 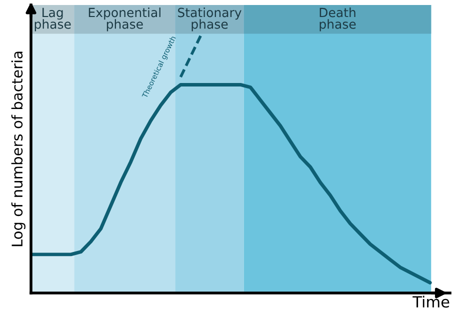 I want to click on x-axis-title: Time, so click(x=431, y=302).